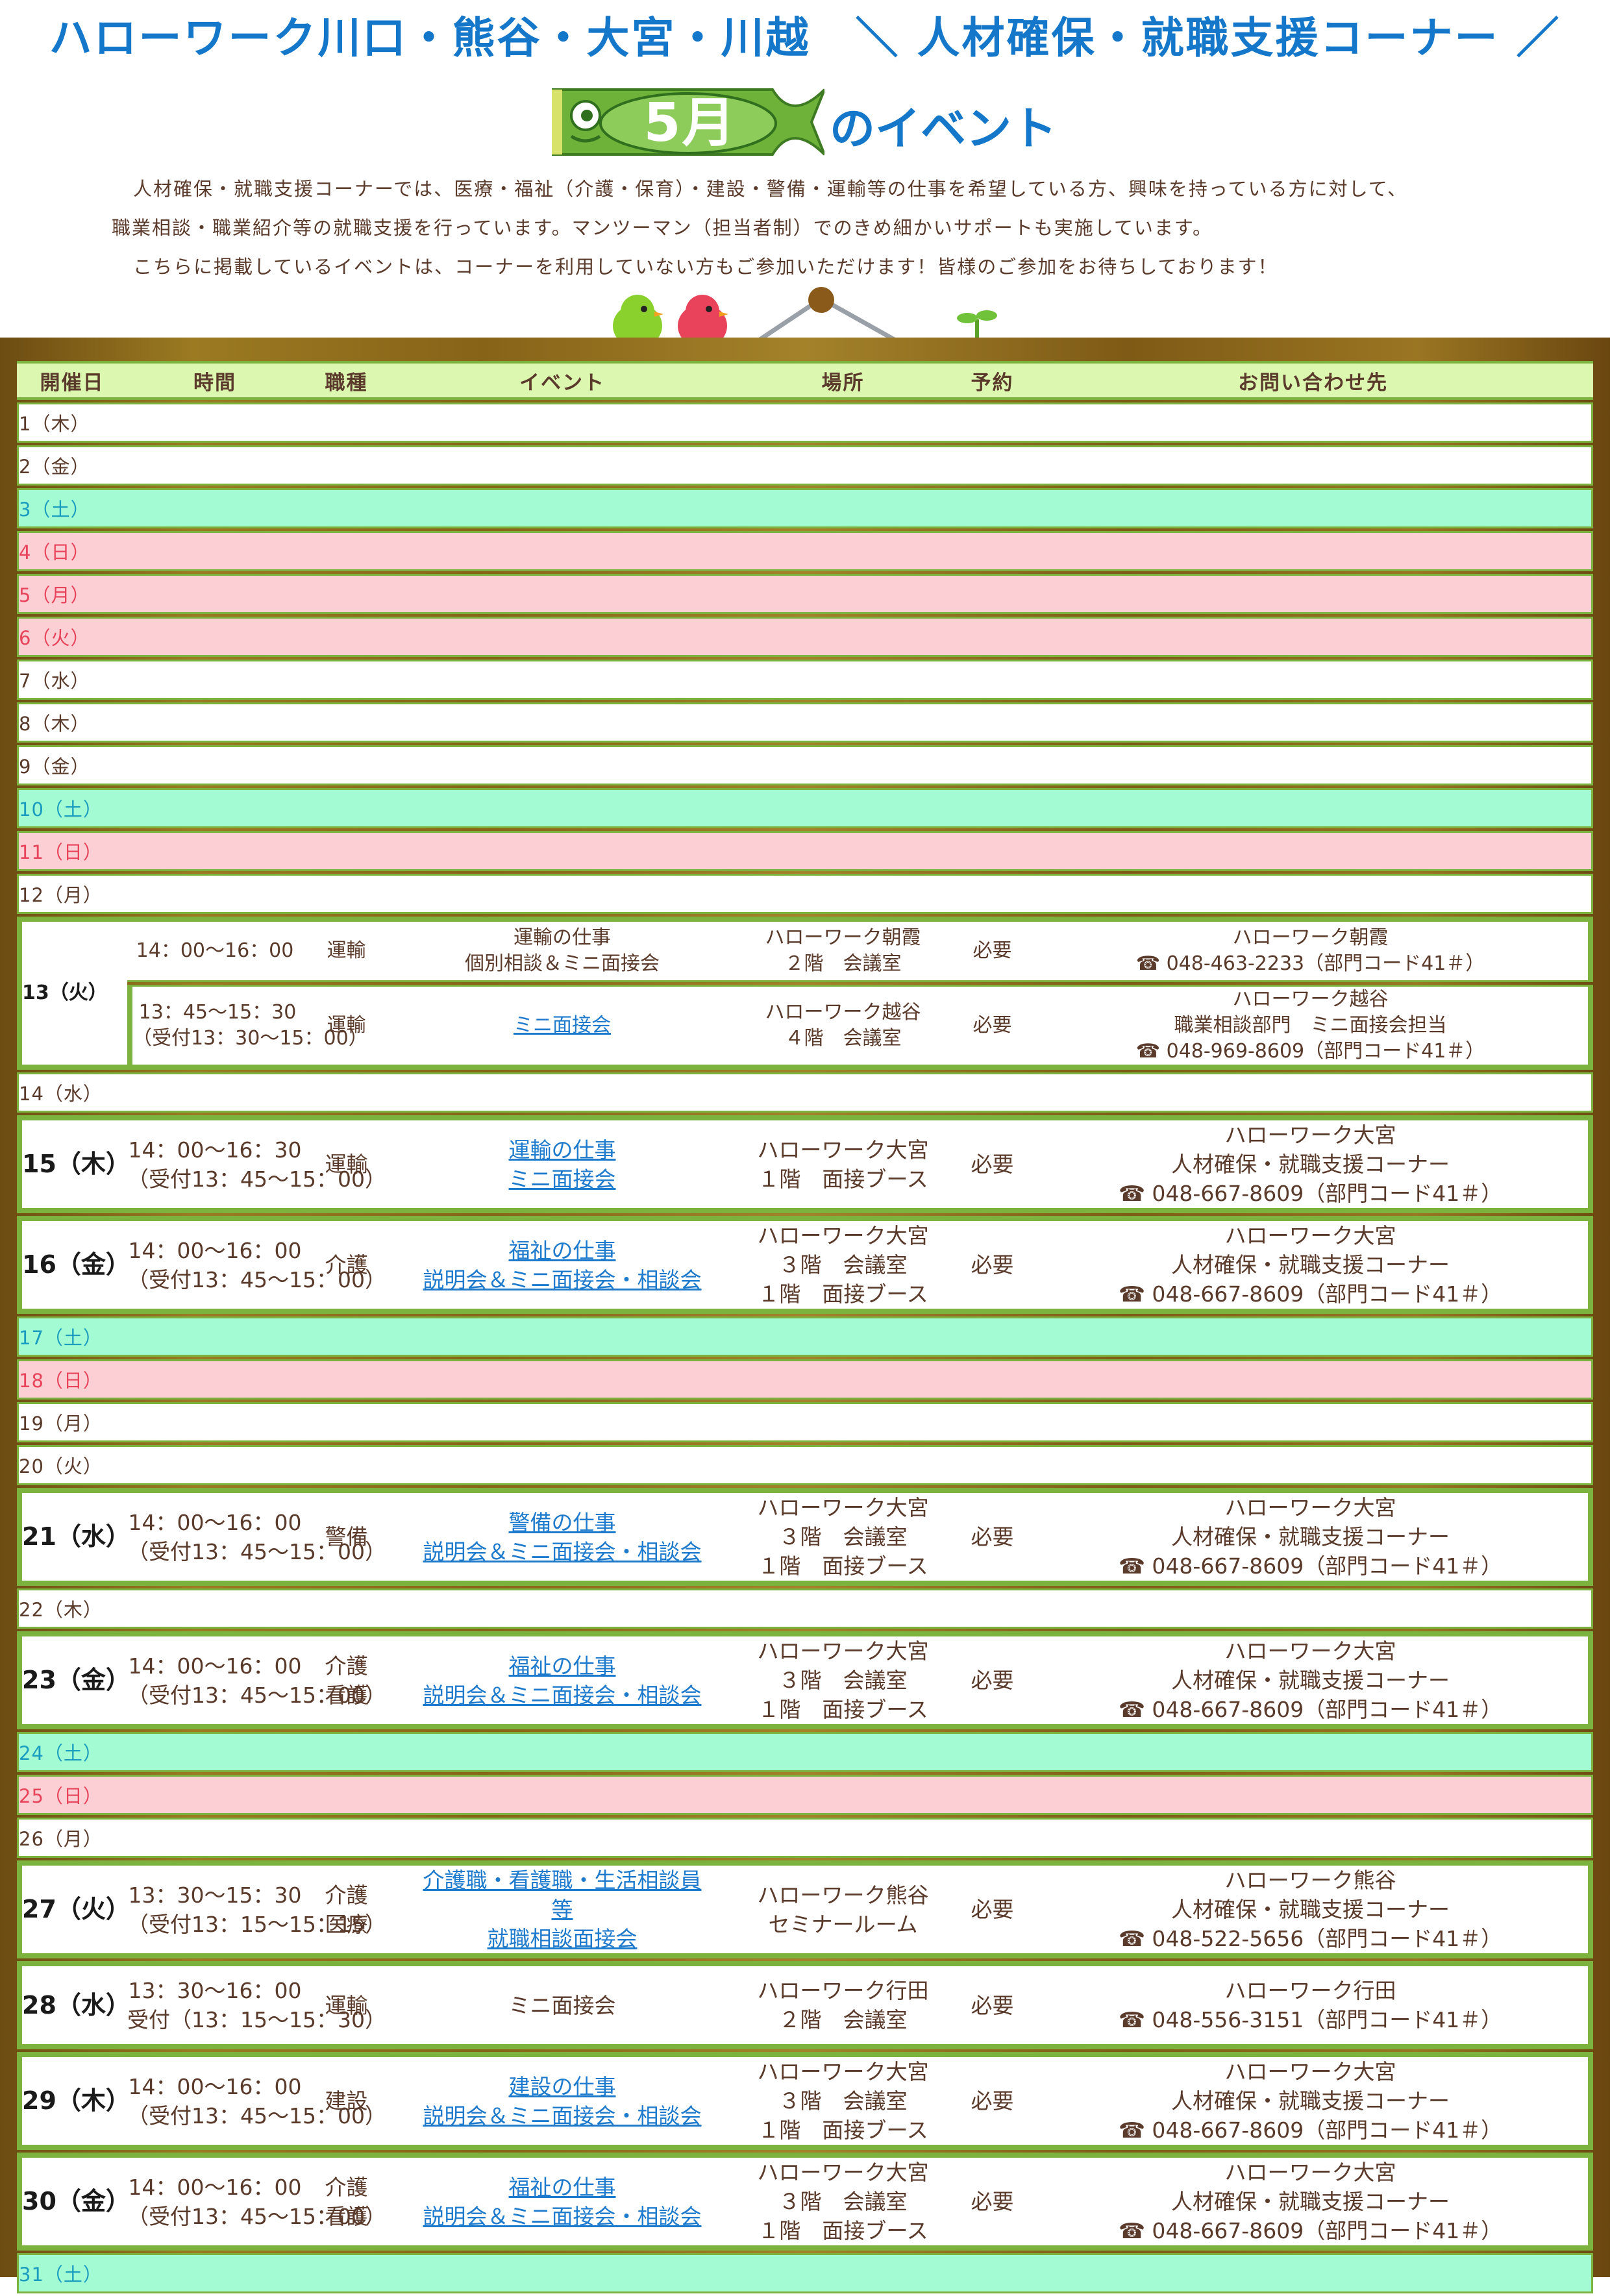 The height and width of the screenshot is (2296, 1610). I want to click on date-cell: 19（月）, so click(805, 1422).